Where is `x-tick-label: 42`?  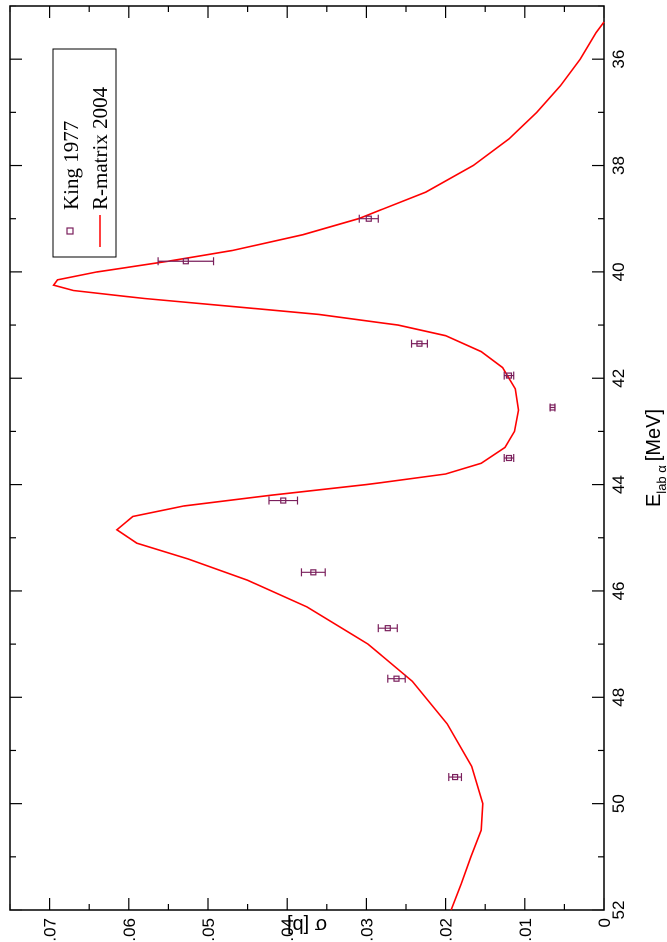 x-tick-label: 42 is located at coordinates (618, 378).